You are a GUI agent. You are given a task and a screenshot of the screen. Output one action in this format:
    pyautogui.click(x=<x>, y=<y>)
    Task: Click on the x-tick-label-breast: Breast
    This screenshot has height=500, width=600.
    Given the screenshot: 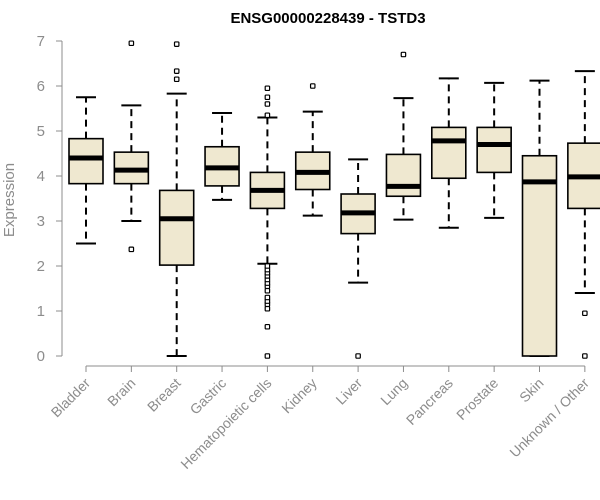 What is the action you would take?
    pyautogui.click(x=164, y=395)
    